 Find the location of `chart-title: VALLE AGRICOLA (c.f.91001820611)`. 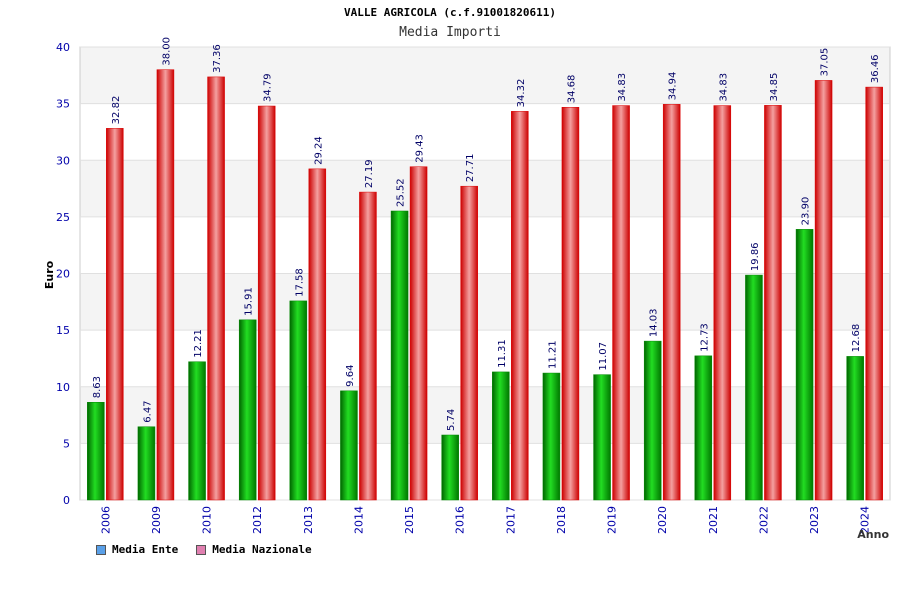

chart-title: VALLE AGRICOLA (c.f.91001820611) is located at coordinates (450, 12).